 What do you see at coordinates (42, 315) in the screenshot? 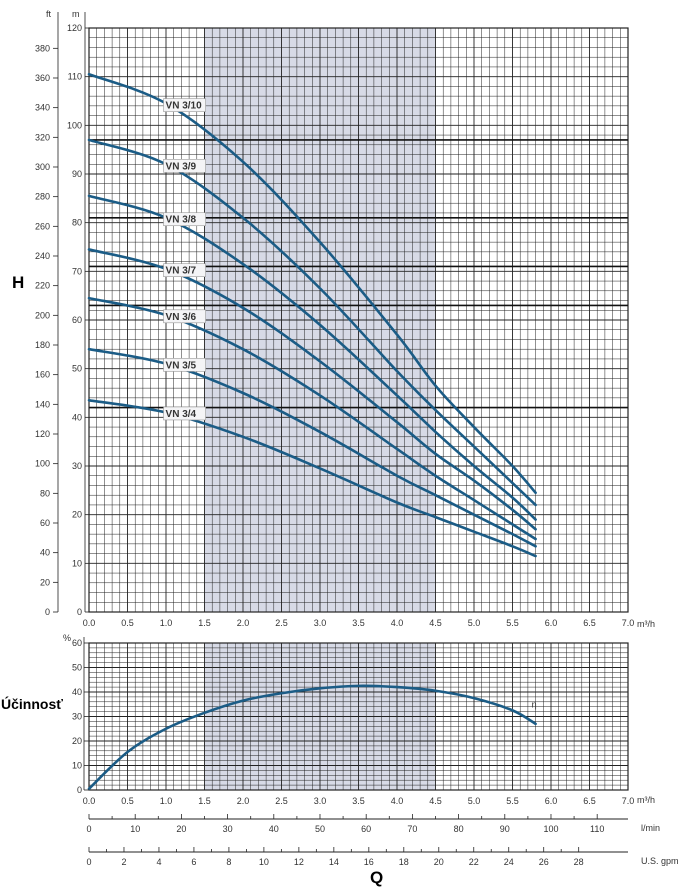
I see `head-ft-tick-label: 200` at bounding box center [42, 315].